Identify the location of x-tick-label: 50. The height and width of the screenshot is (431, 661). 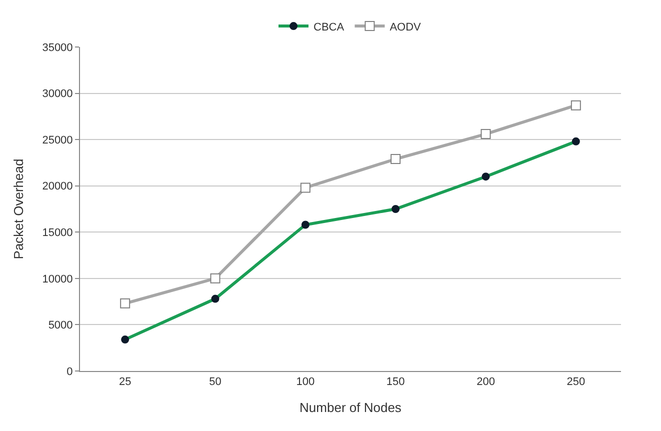
(215, 382).